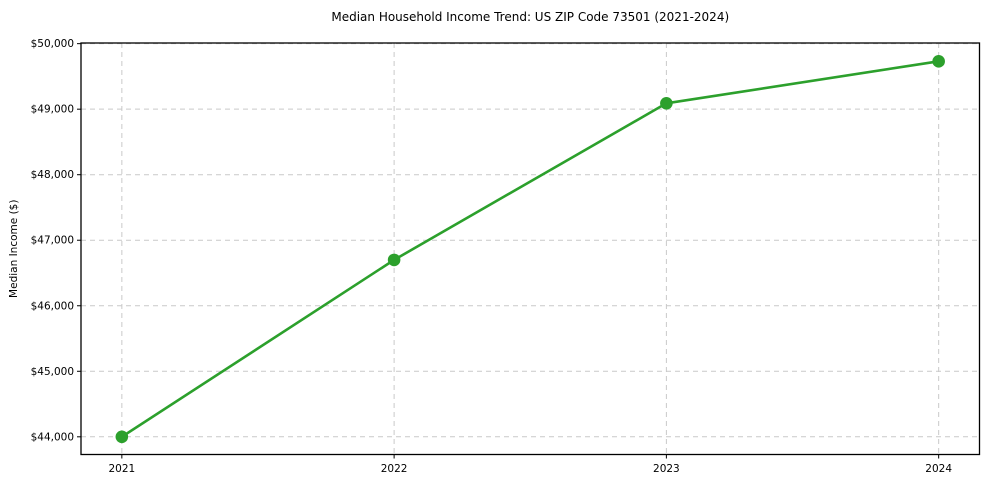 The height and width of the screenshot is (490, 989). I want to click on y-tick-label: $49,000, so click(52, 110).